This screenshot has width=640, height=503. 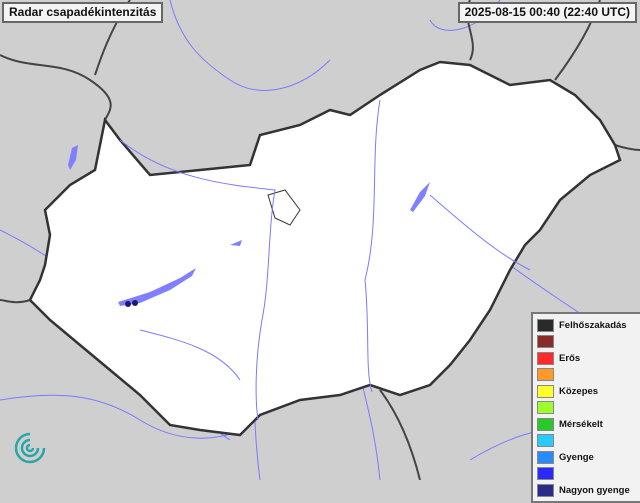 I want to click on legend-label: Gyenge, so click(x=576, y=457).